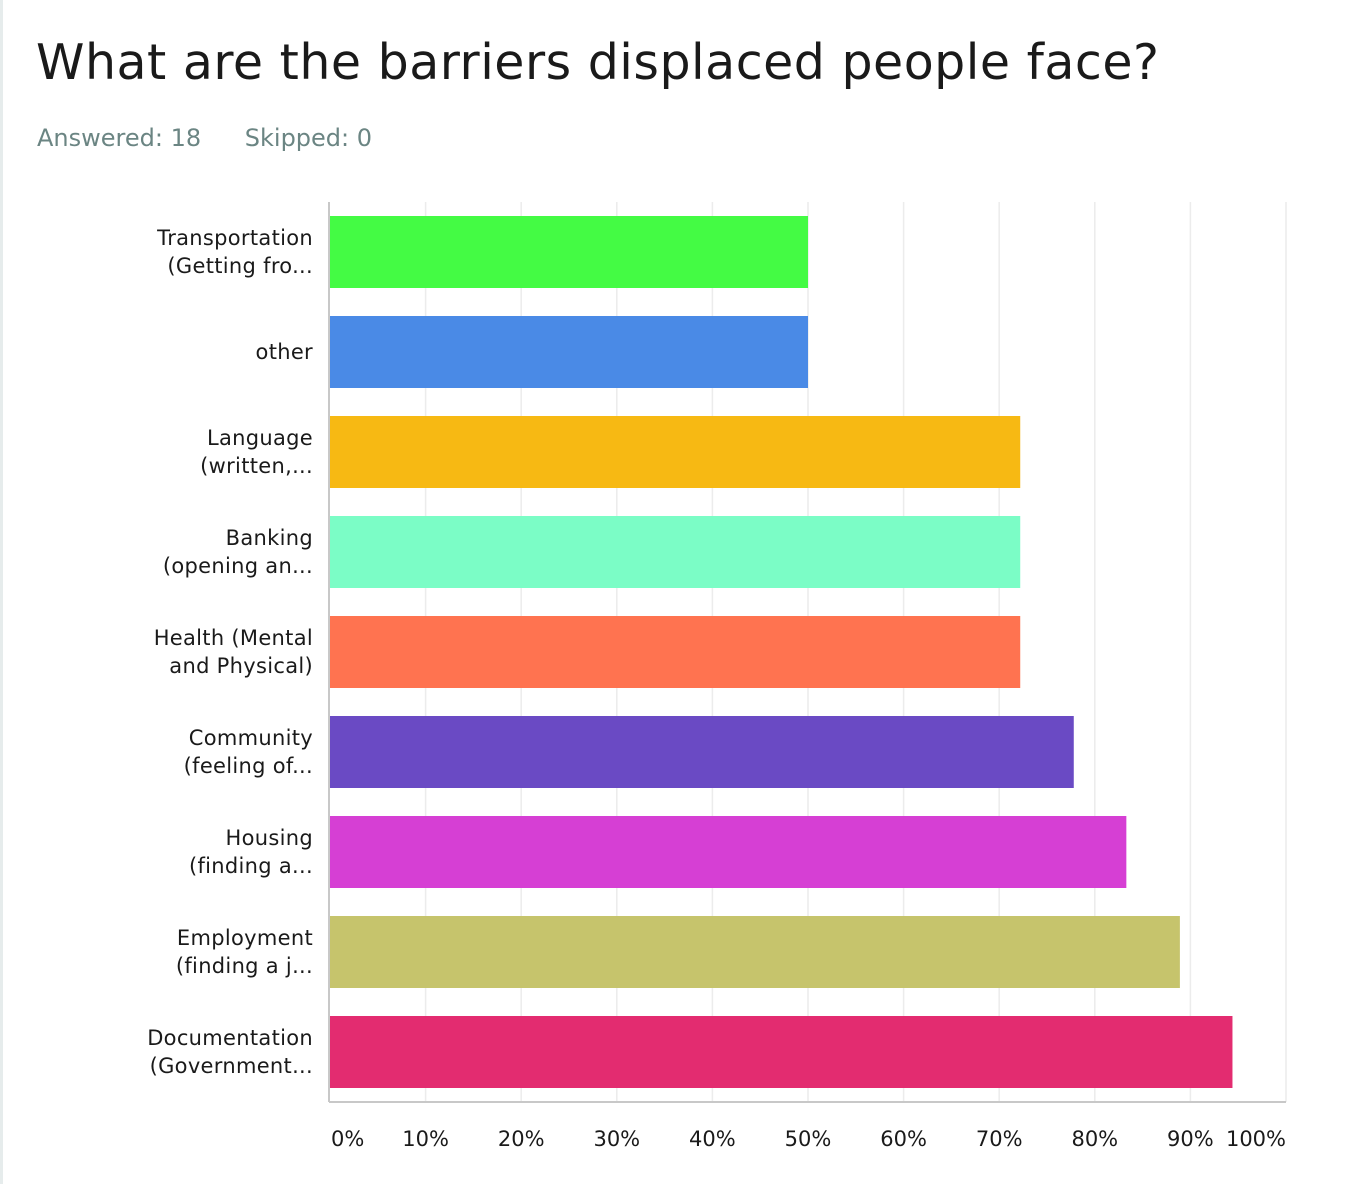 This screenshot has height=1184, width=1370. I want to click on x-tick-label: 90%, so click(1190, 1139).